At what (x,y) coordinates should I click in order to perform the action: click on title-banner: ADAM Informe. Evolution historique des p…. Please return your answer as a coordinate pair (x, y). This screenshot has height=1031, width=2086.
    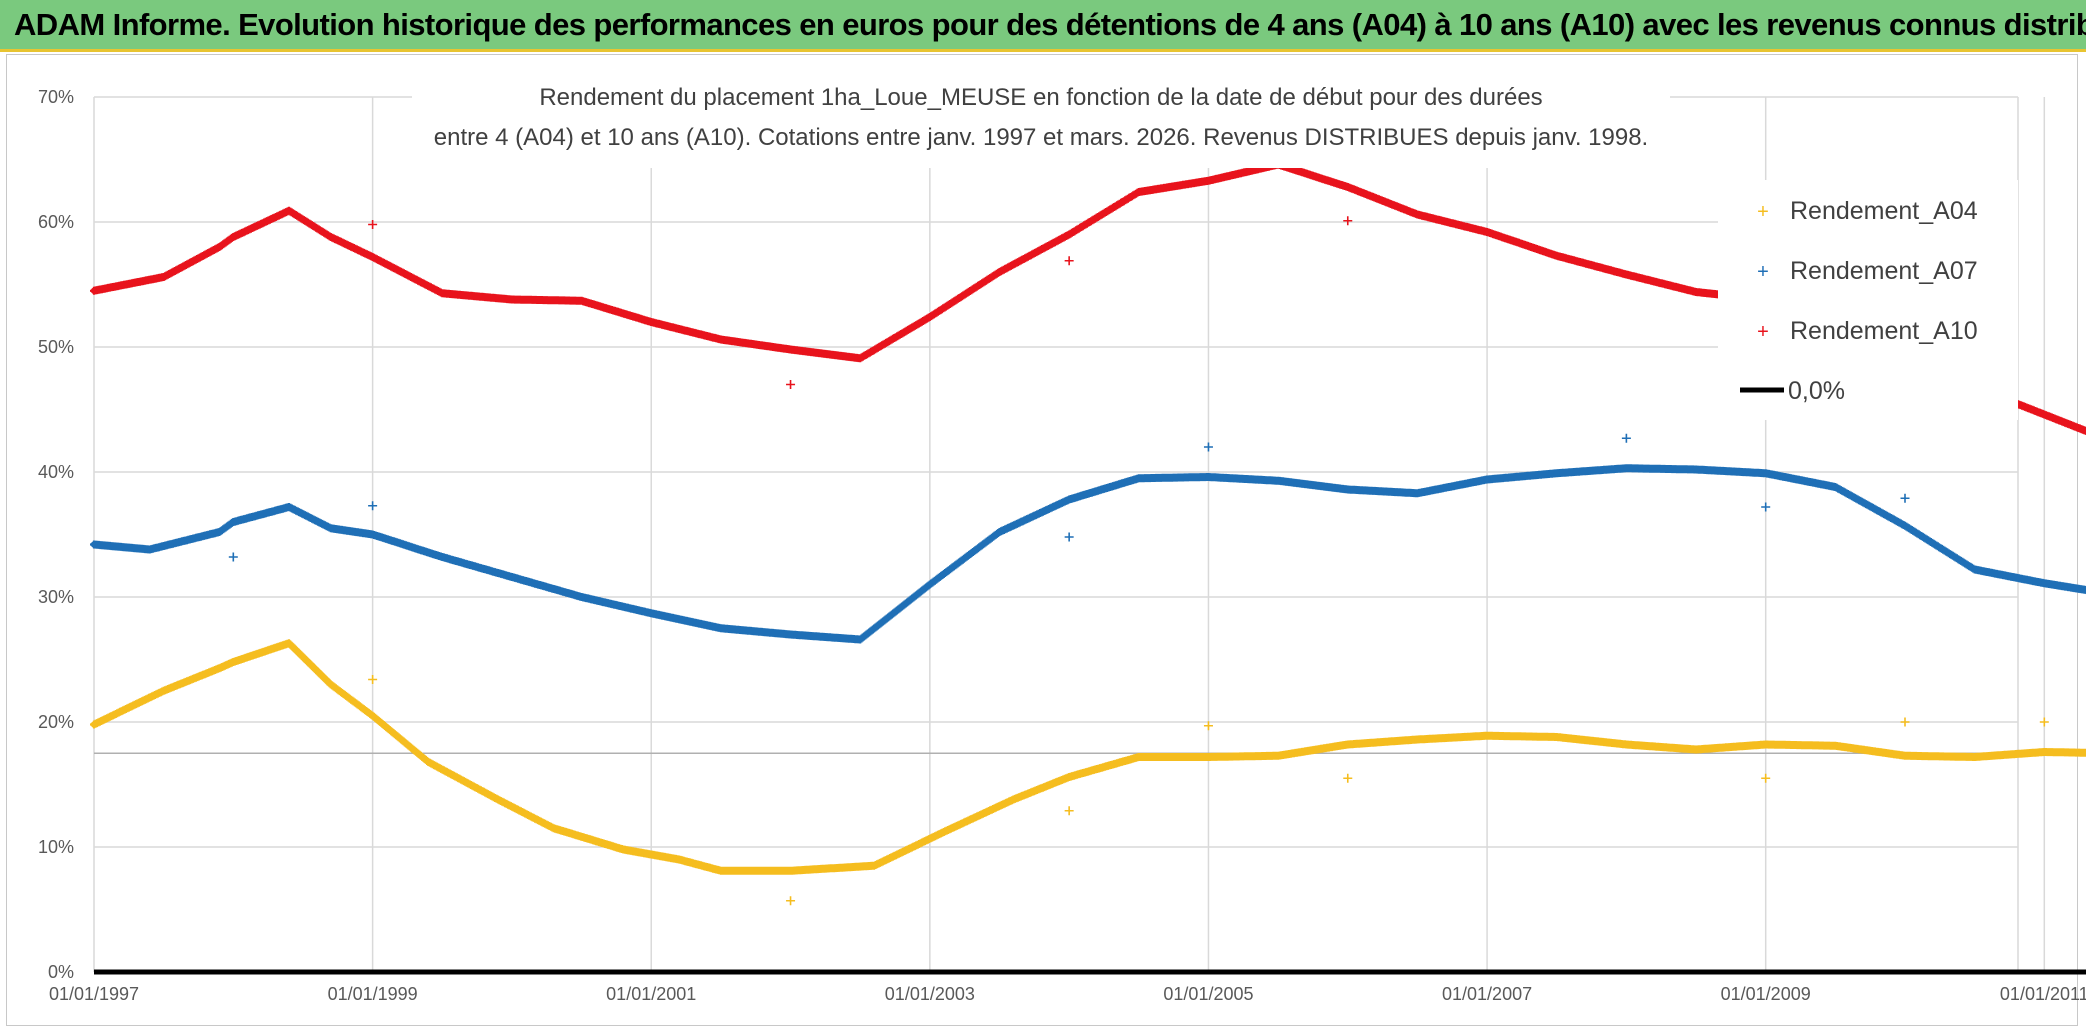
    Looking at the image, I should click on (1043, 26).